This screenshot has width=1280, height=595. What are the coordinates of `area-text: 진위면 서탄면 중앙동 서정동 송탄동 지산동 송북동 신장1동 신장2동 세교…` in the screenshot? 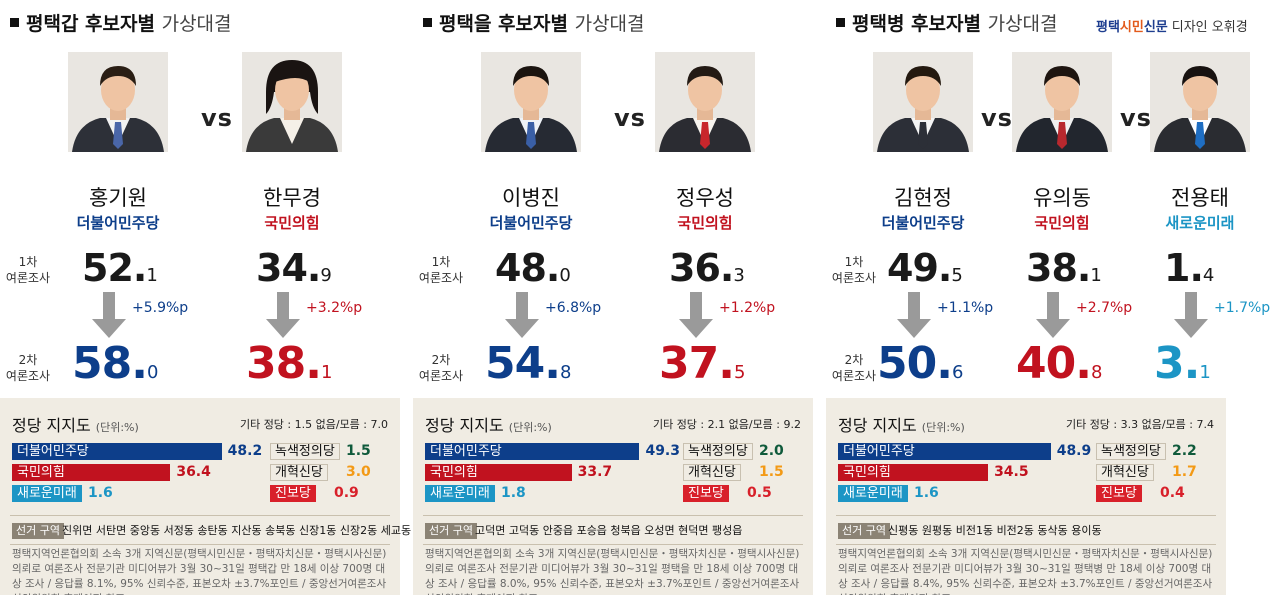 It's located at (253, 530).